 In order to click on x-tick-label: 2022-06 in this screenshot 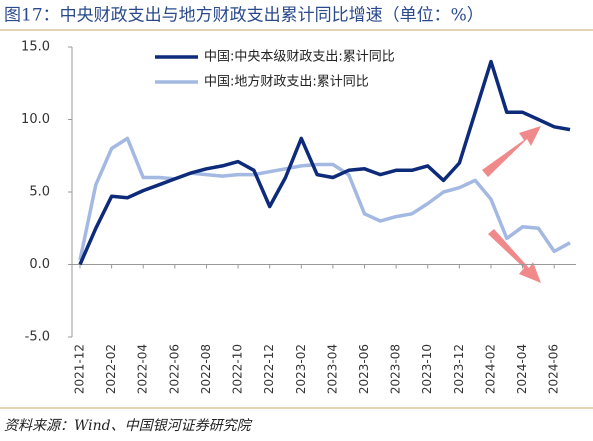, I will do `click(174, 369)`.